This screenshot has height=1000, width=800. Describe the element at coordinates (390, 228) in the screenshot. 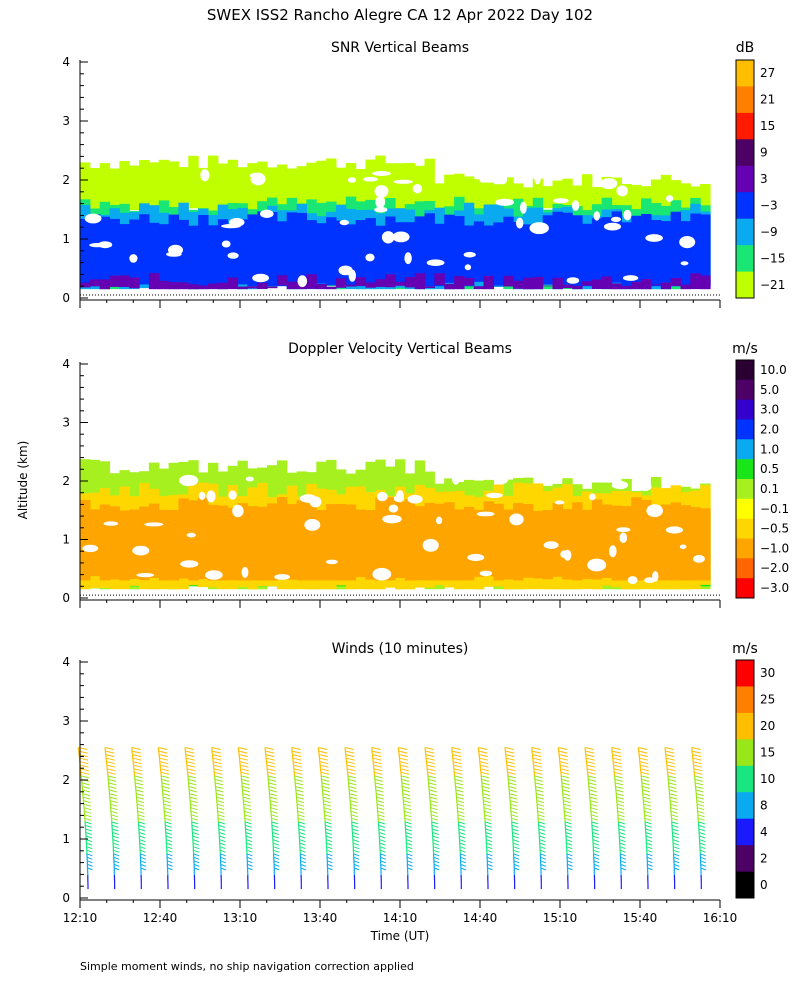

I see `snr-gaps` at that location.